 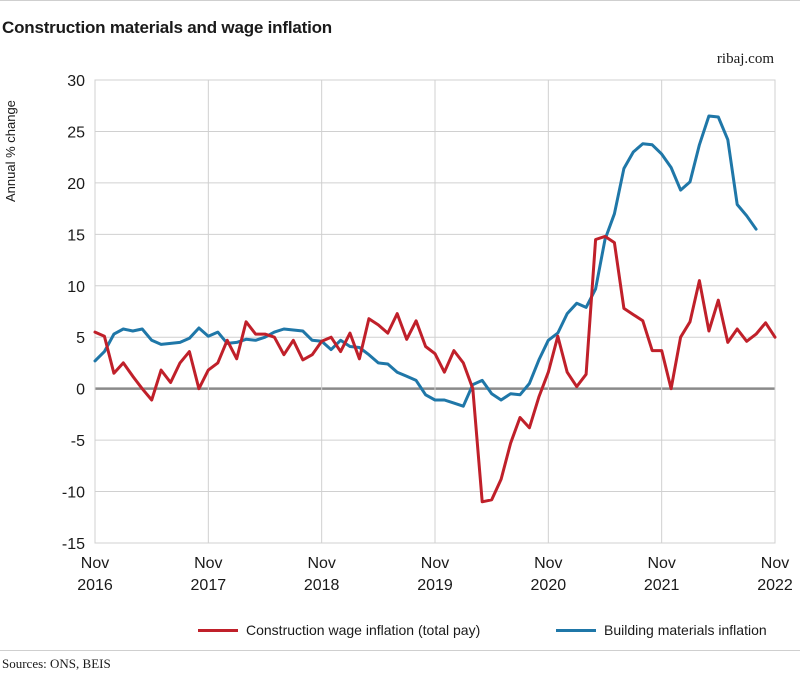 I want to click on brand-label: ribaj.com, so click(x=745, y=59).